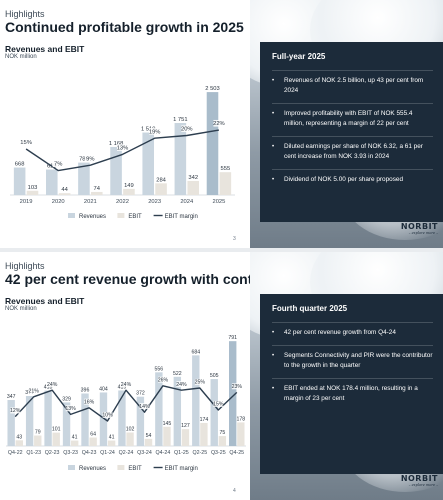  What do you see at coordinates (64, 190) in the screenshot?
I see `ebit-data-label: 44` at bounding box center [64, 190].